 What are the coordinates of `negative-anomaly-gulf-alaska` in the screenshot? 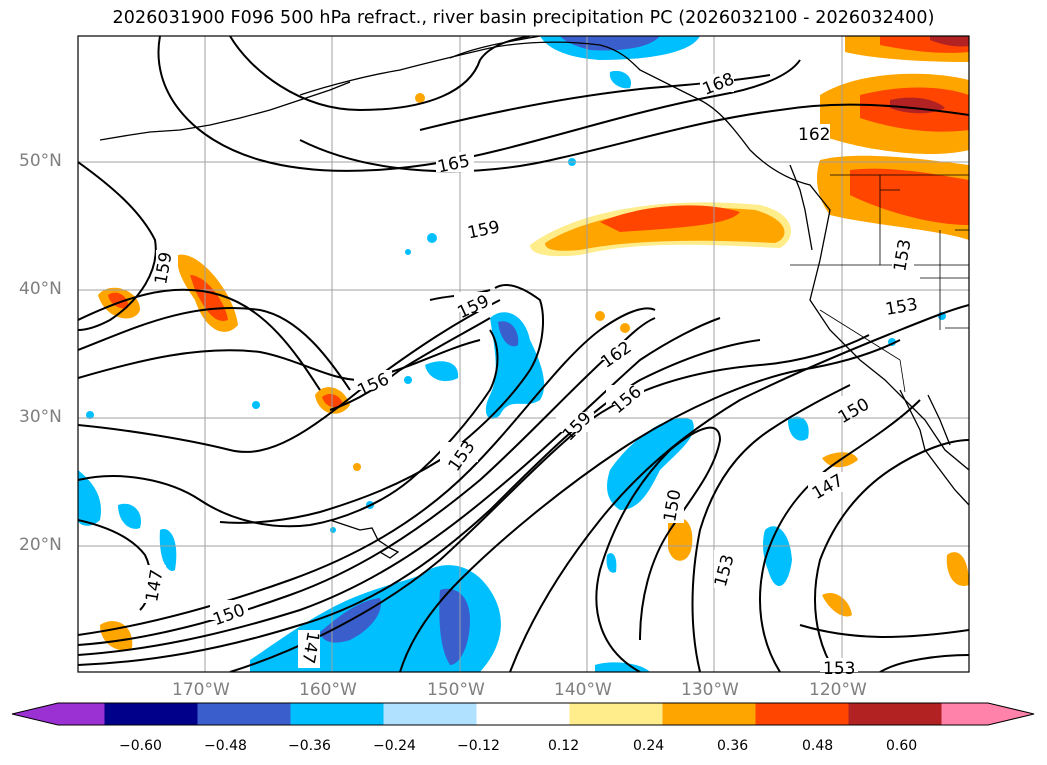 It's located at (620, 62).